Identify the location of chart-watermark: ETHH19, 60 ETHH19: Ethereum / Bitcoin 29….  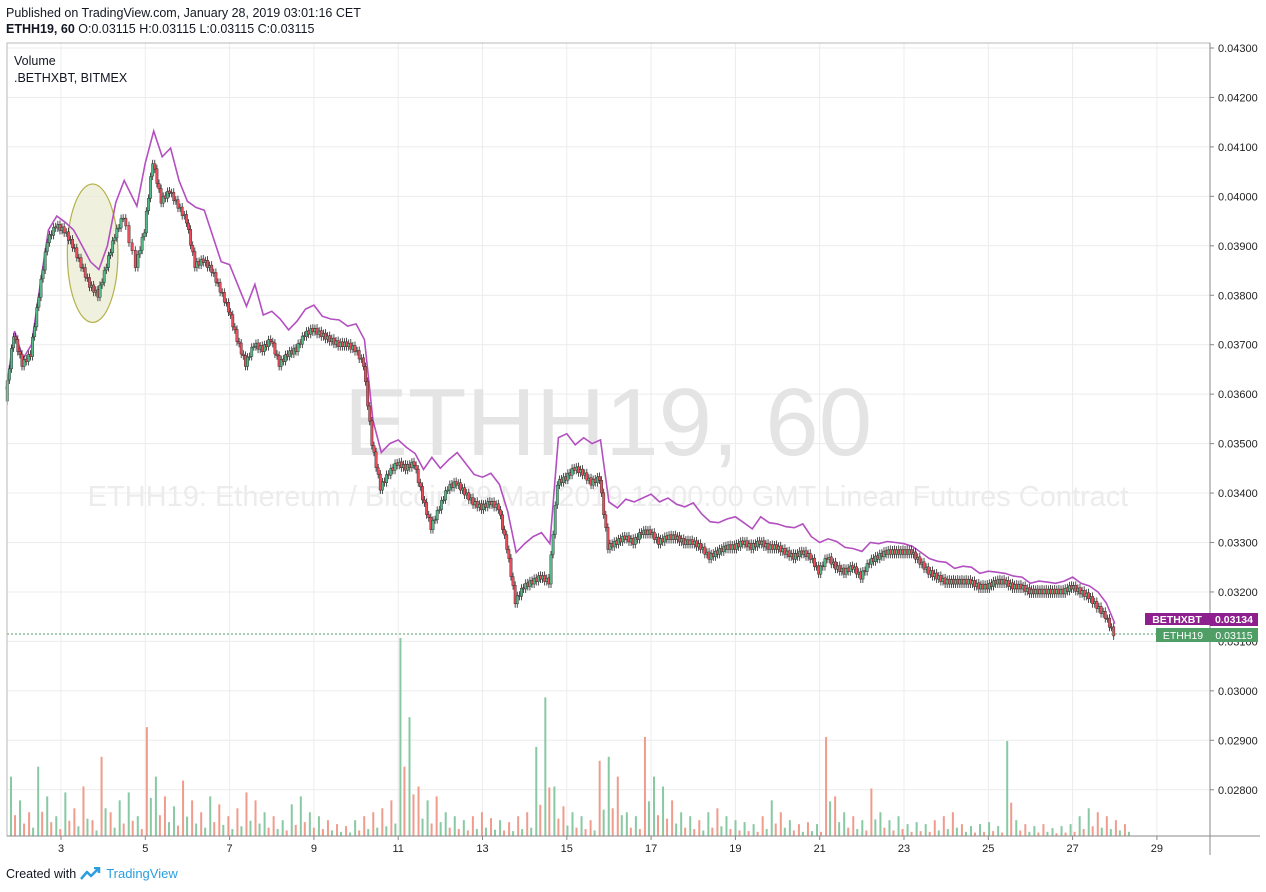
(608, 441).